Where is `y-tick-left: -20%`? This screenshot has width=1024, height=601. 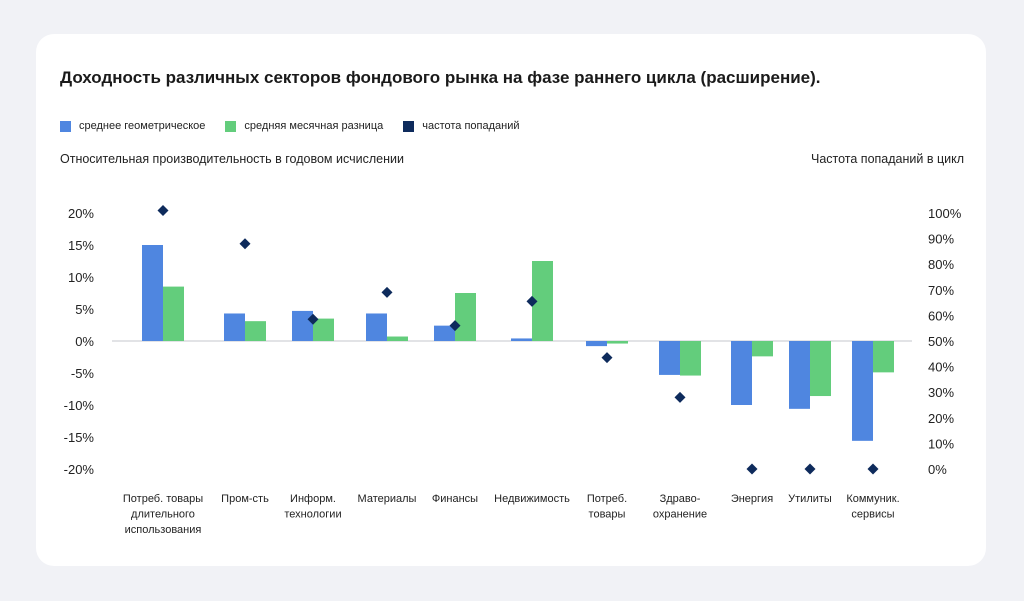 y-tick-left: -20% is located at coordinates (79, 469).